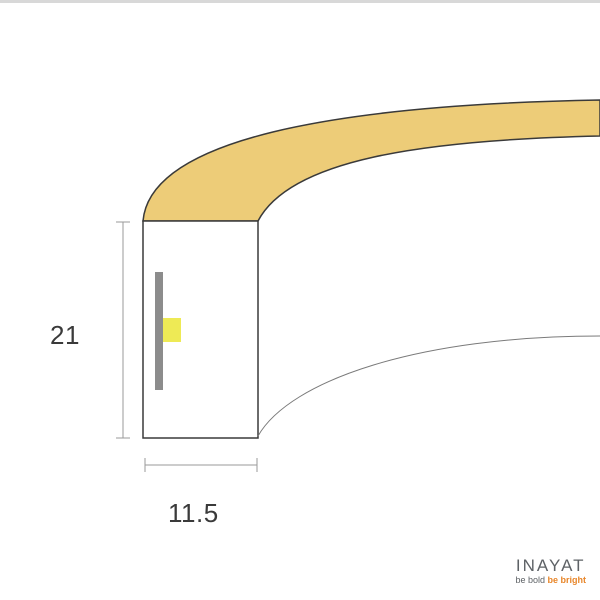 The height and width of the screenshot is (600, 600). I want to click on brand-name: INAYAT, so click(550, 565).